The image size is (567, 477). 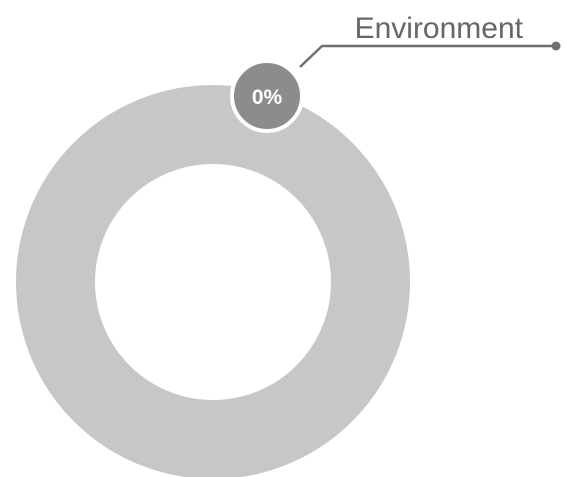 I want to click on leader-line, so click(x=427, y=56).